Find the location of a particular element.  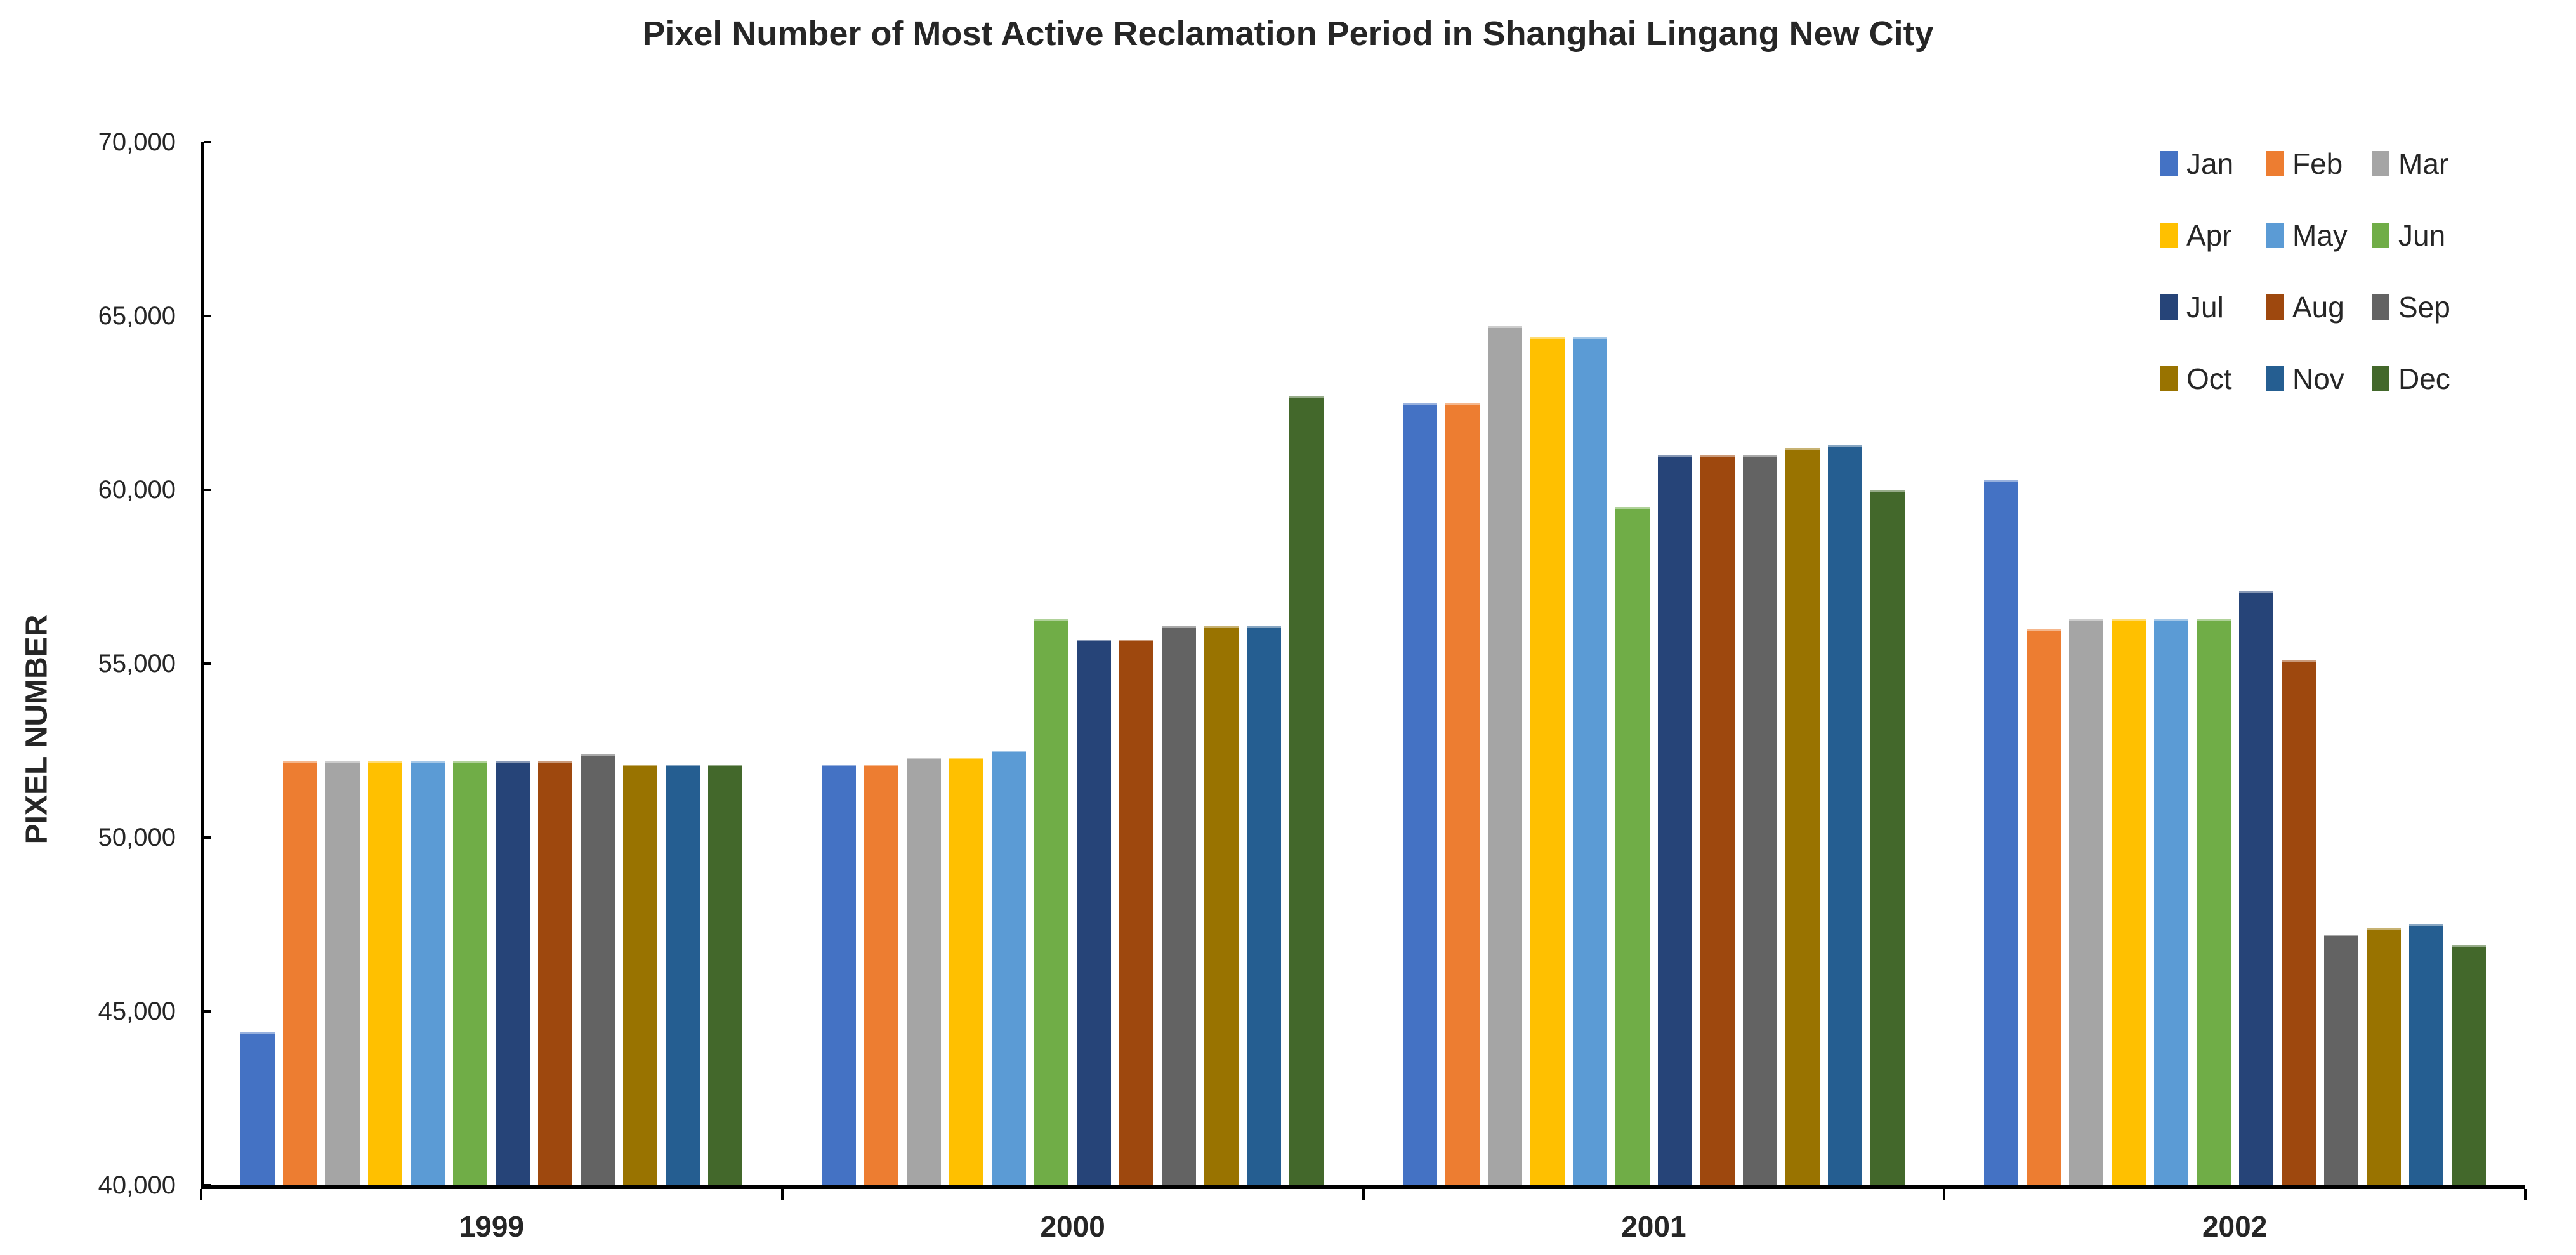

y-axis-title: PIXEL NUMBER is located at coordinates (37, 729).